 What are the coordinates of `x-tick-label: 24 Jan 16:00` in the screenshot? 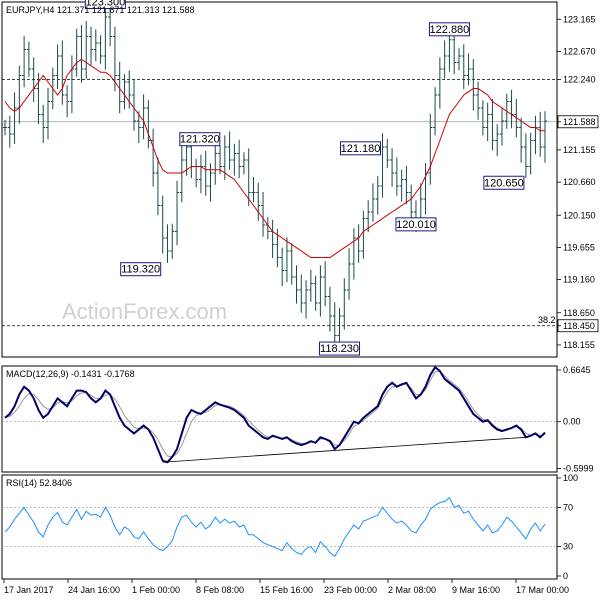 It's located at (94, 590).